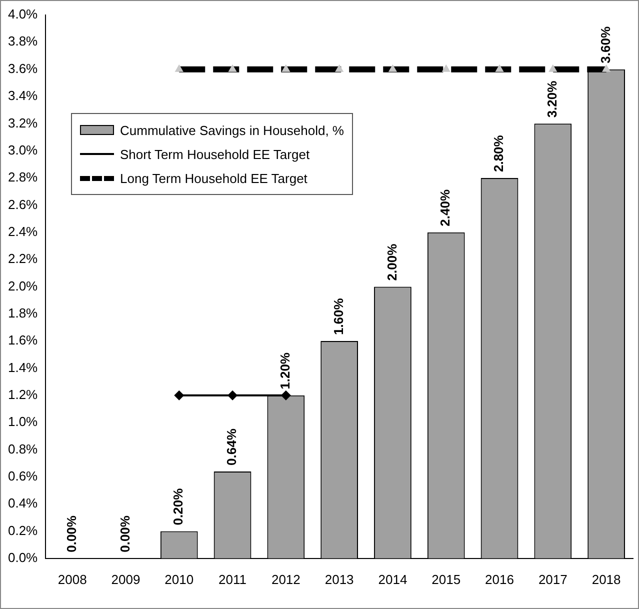 This screenshot has width=639, height=609. Describe the element at coordinates (23, 231) in the screenshot. I see `y-tick-label: 2.4%` at that location.